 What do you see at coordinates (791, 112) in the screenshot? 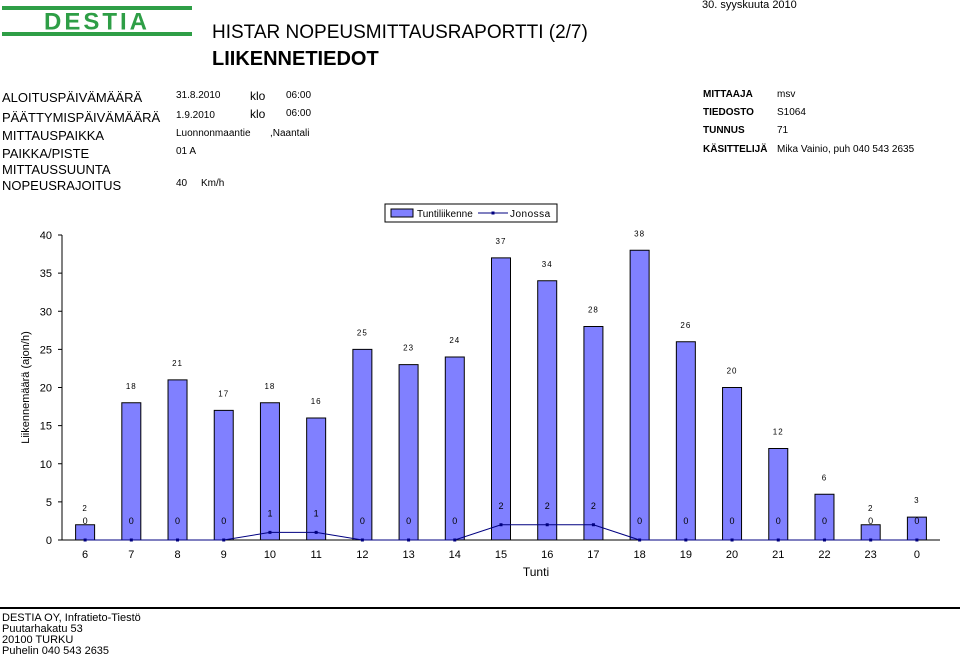
I see `file-value: S1064` at bounding box center [791, 112].